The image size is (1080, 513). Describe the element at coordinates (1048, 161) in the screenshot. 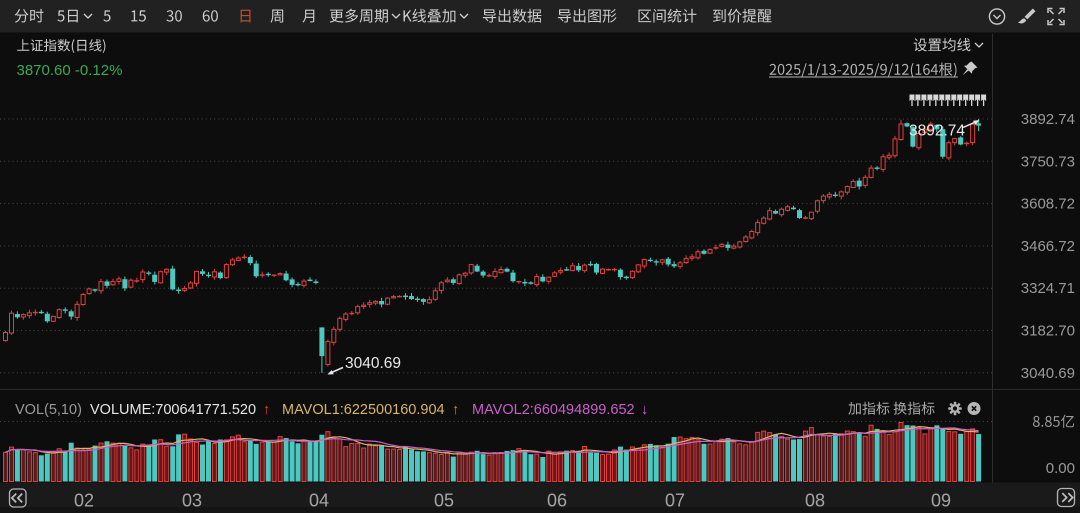

I see `svg-text: 3750.73` at that location.